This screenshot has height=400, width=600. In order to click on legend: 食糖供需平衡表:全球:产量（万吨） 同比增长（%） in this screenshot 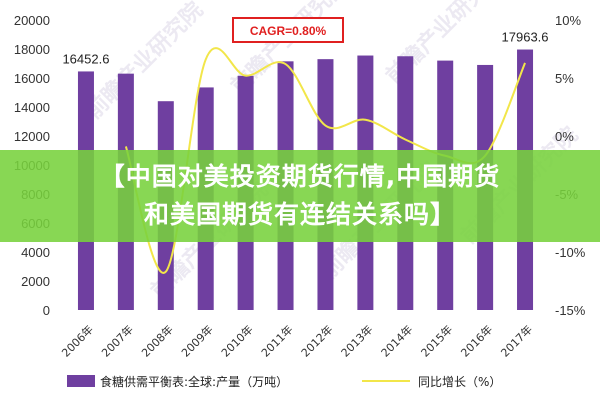, I will do `click(284, 381)`.